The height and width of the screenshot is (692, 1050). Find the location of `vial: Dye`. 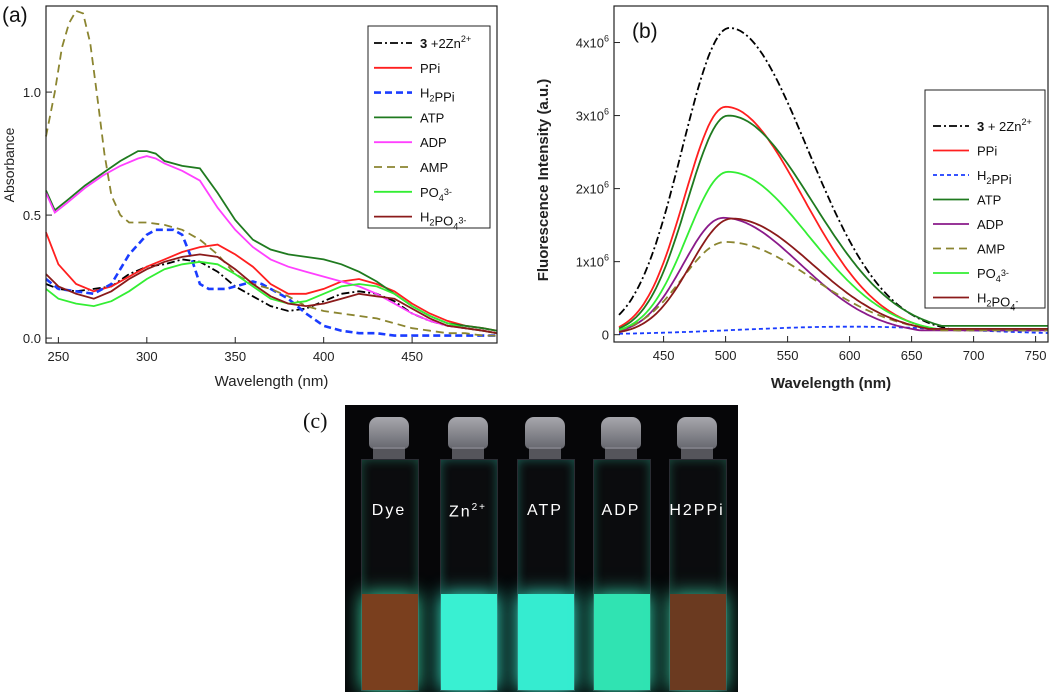

vial: Dye is located at coordinates (389, 554).